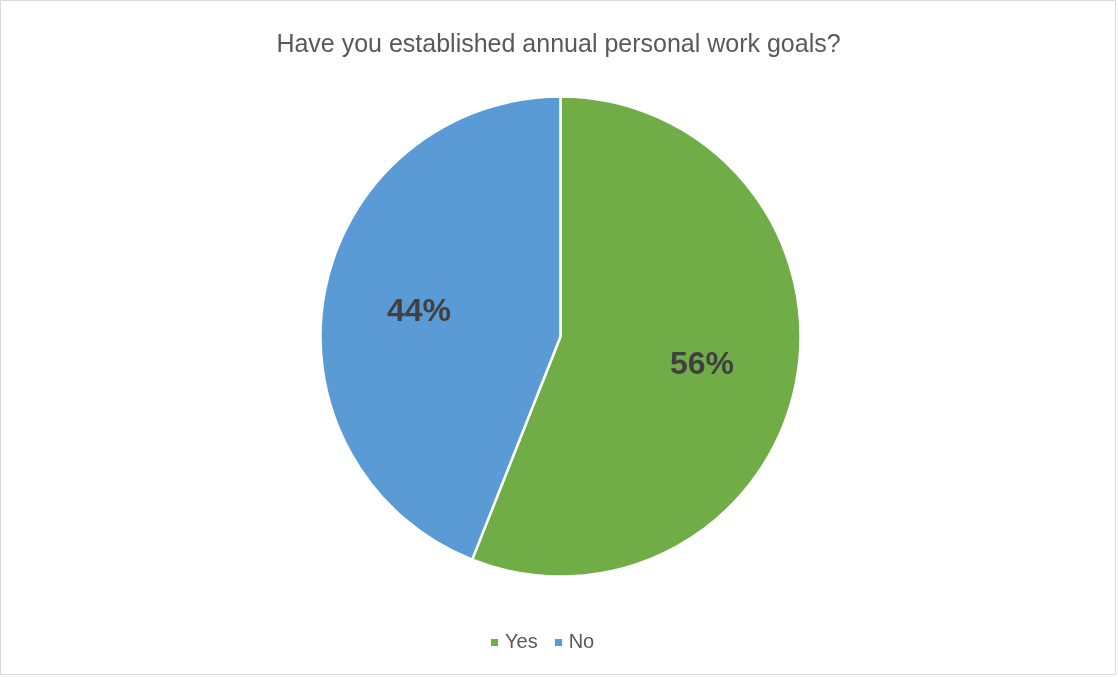 Image resolution: width=1118 pixels, height=677 pixels. Describe the element at coordinates (558, 42) in the screenshot. I see `chart-title: Have you established annual personal work goals?` at that location.